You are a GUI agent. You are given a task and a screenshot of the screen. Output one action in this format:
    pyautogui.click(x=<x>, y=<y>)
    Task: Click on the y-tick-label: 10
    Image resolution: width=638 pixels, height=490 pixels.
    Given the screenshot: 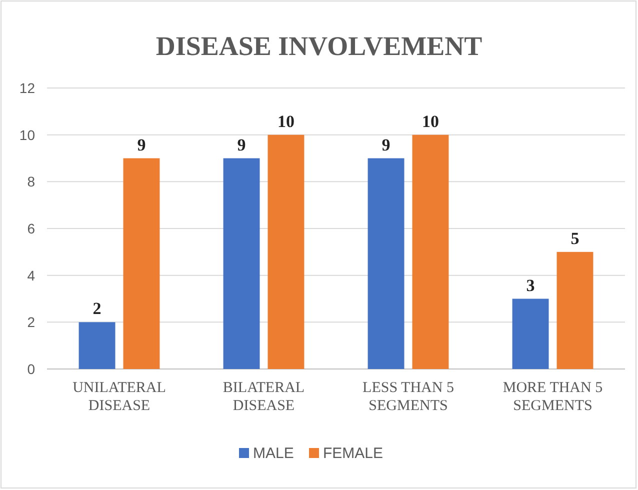 What is the action you would take?
    pyautogui.click(x=27, y=134)
    